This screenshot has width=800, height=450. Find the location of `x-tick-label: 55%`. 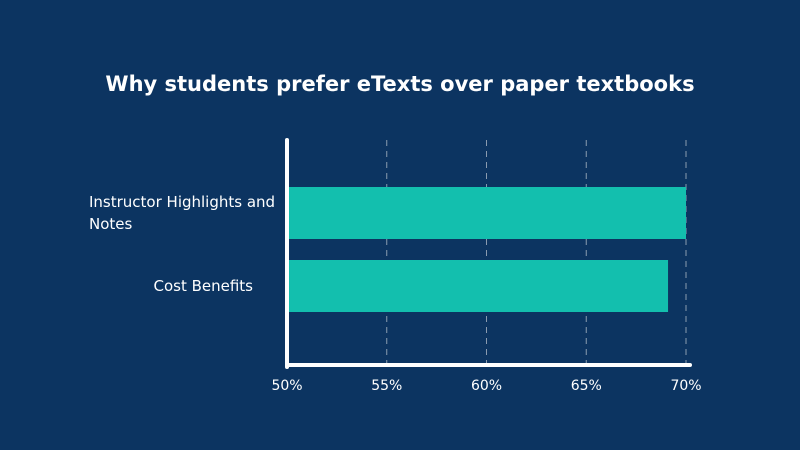

x-tick-label: 55% is located at coordinates (386, 386).